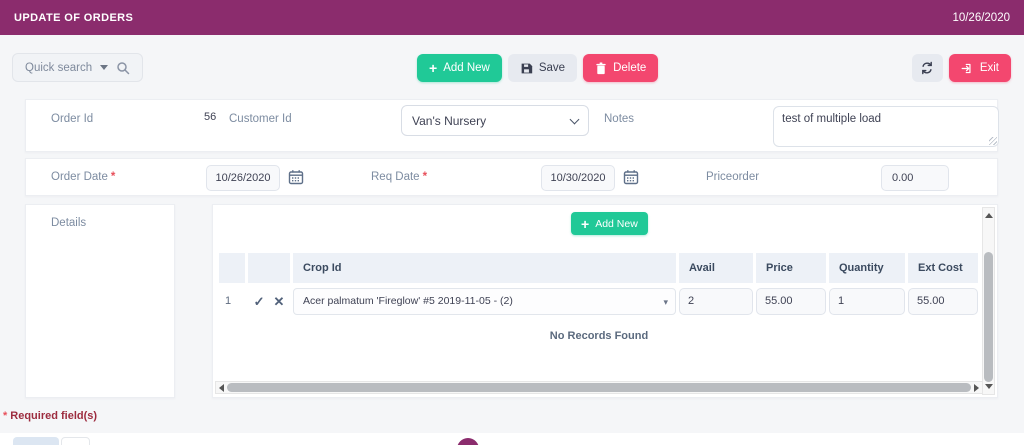 The height and width of the screenshot is (445, 1035). I want to click on save-button: Save, so click(542, 68).